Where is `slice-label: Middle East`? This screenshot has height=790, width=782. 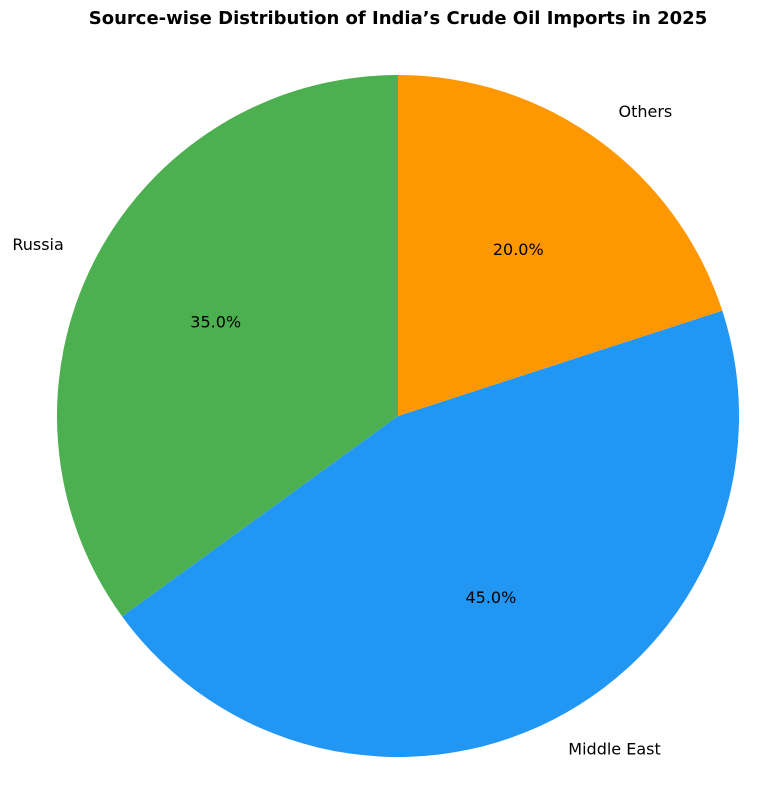 slice-label: Middle East is located at coordinates (614, 749).